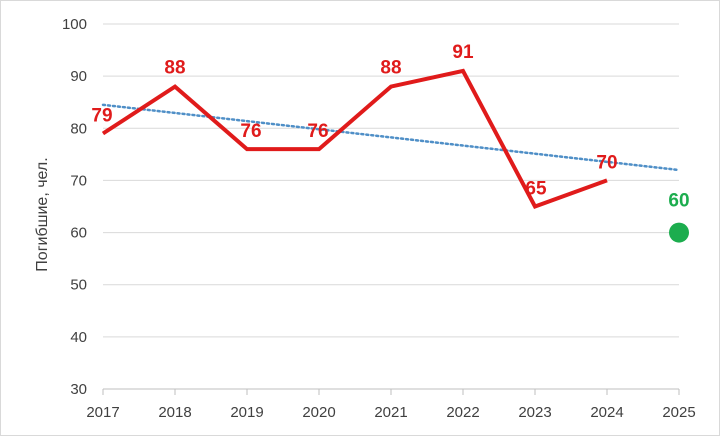 The image size is (720, 440). What do you see at coordinates (78, 76) in the screenshot?
I see `y-tick-label: 90` at bounding box center [78, 76].